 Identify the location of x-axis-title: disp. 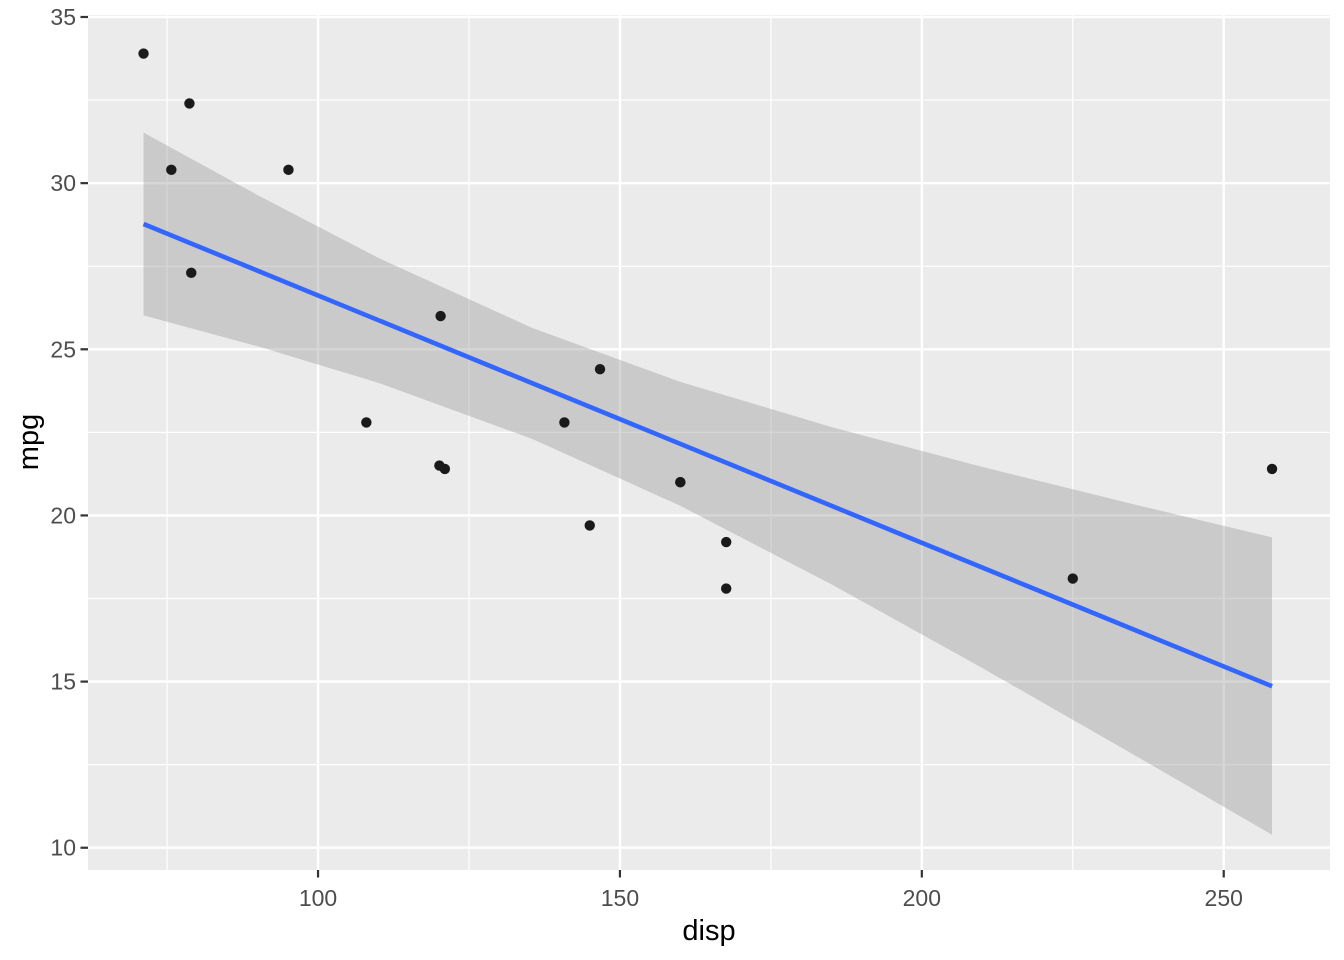
(708, 931).